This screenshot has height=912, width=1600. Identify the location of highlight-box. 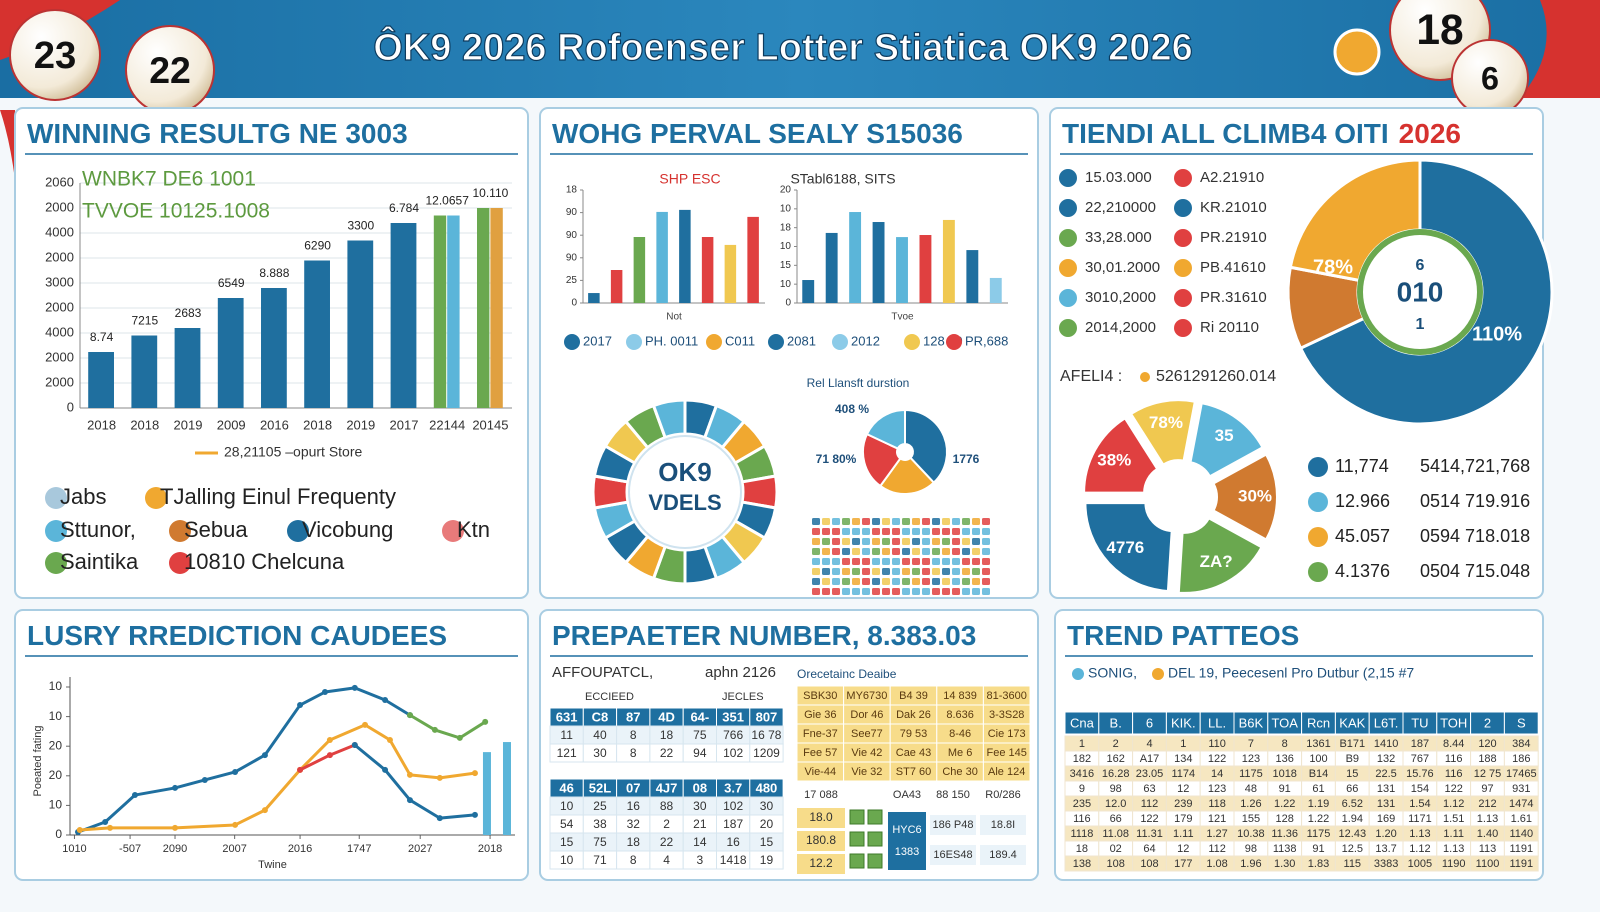
(907, 841).